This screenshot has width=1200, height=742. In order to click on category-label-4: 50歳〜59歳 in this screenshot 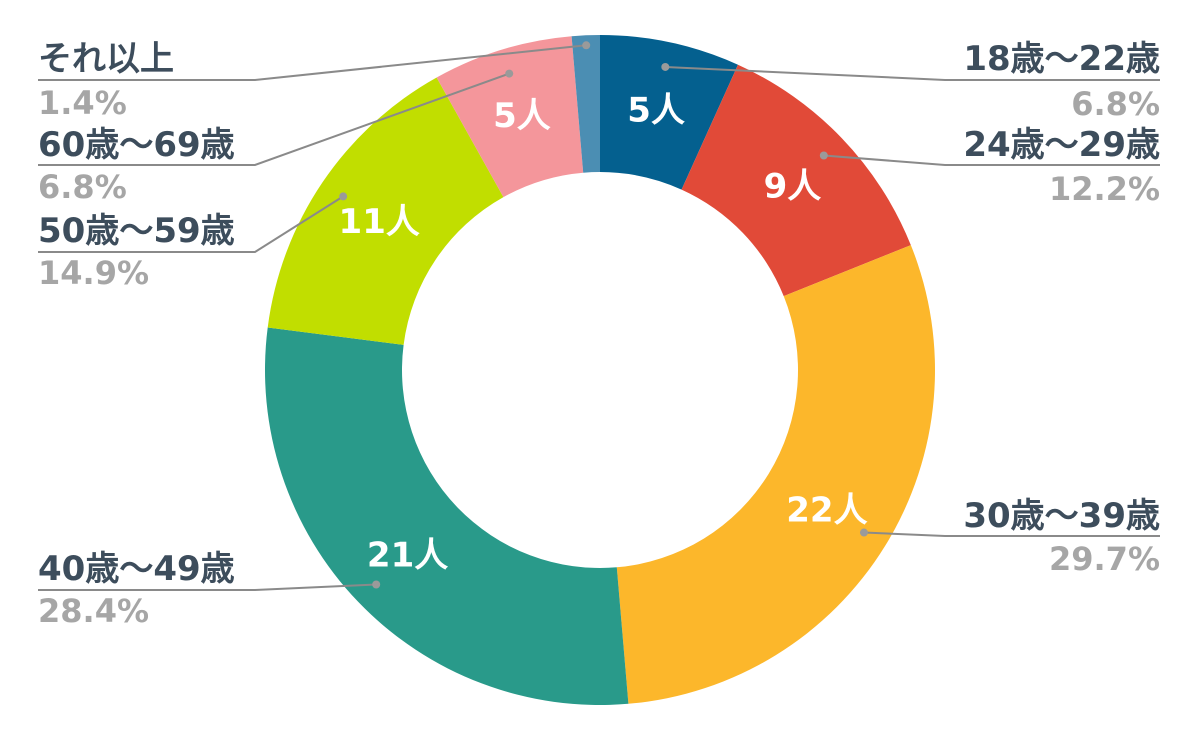, I will do `click(136, 231)`.